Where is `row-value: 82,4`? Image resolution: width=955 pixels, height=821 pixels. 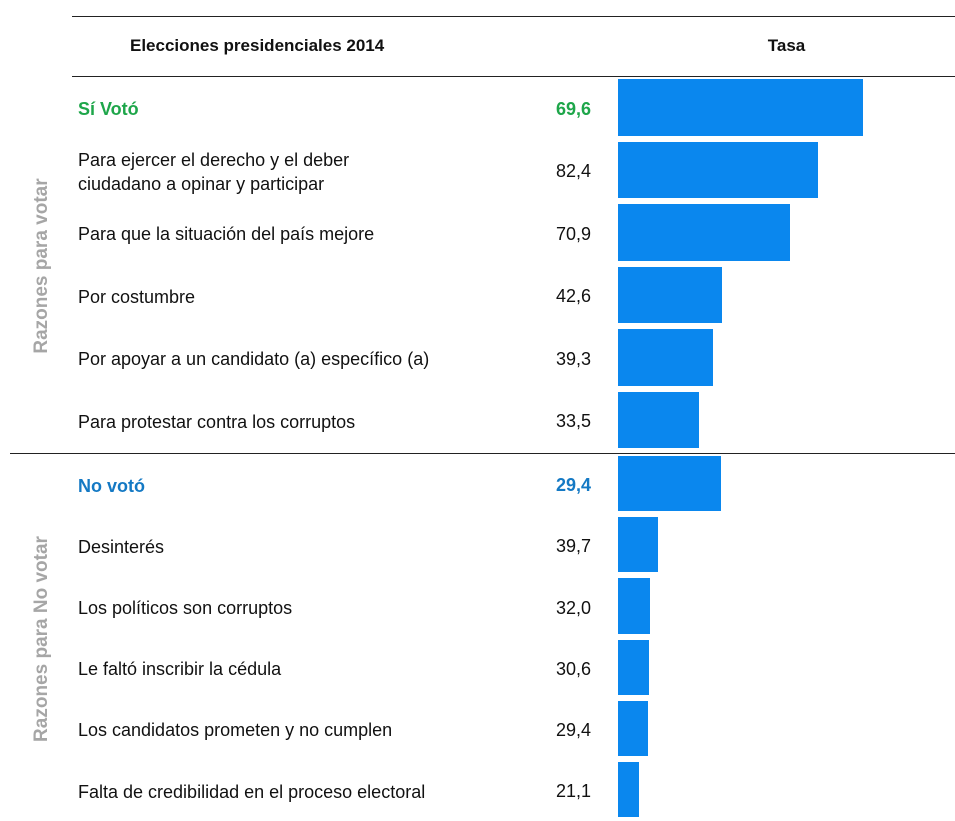
row-value: 82,4 is located at coordinates (574, 171).